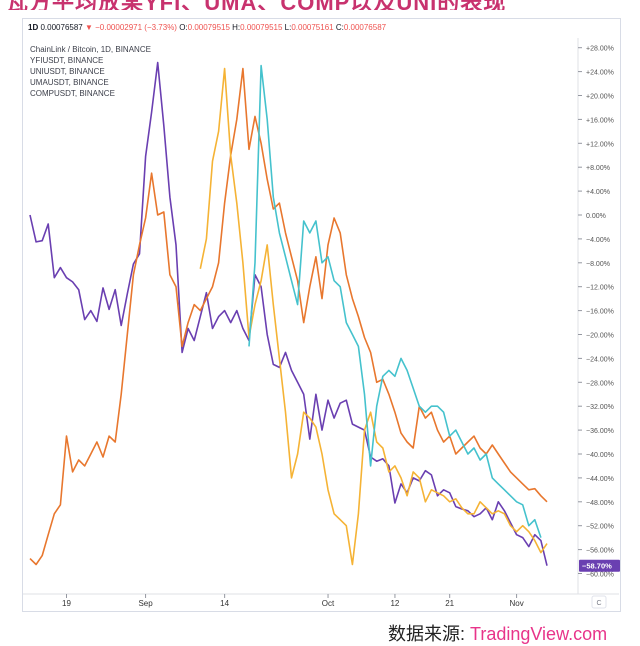  I want to click on change-down-icon: ▼, so click(88, 27).